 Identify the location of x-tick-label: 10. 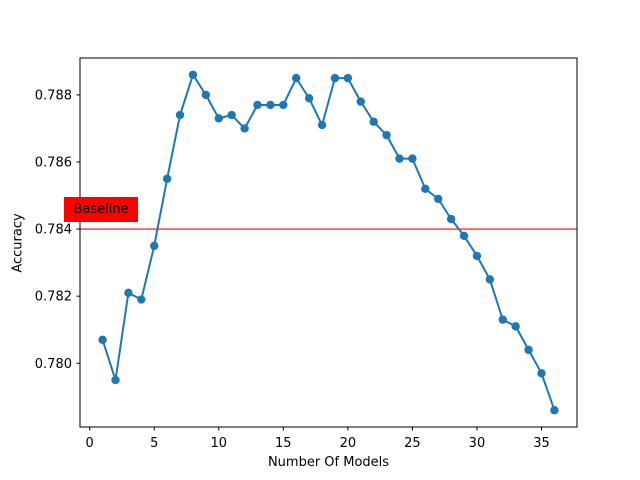
(218, 443).